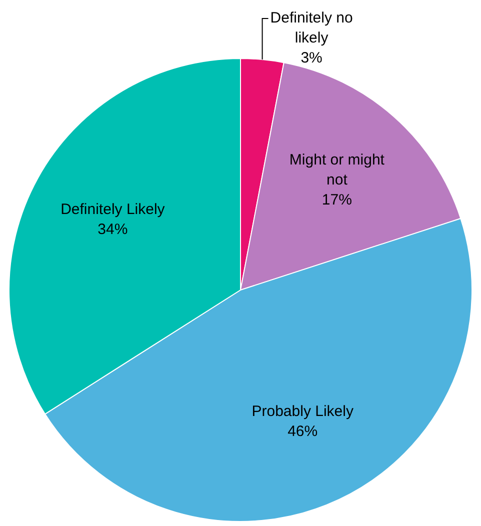 The image size is (481, 526). I want to click on slice-label: Definitely no likely, so click(311, 28).